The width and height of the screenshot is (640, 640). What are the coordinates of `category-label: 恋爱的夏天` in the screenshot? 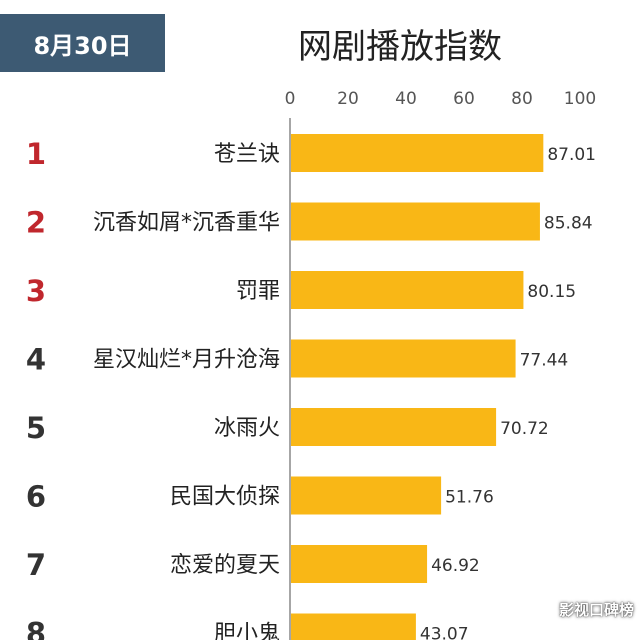 It's located at (225, 565).